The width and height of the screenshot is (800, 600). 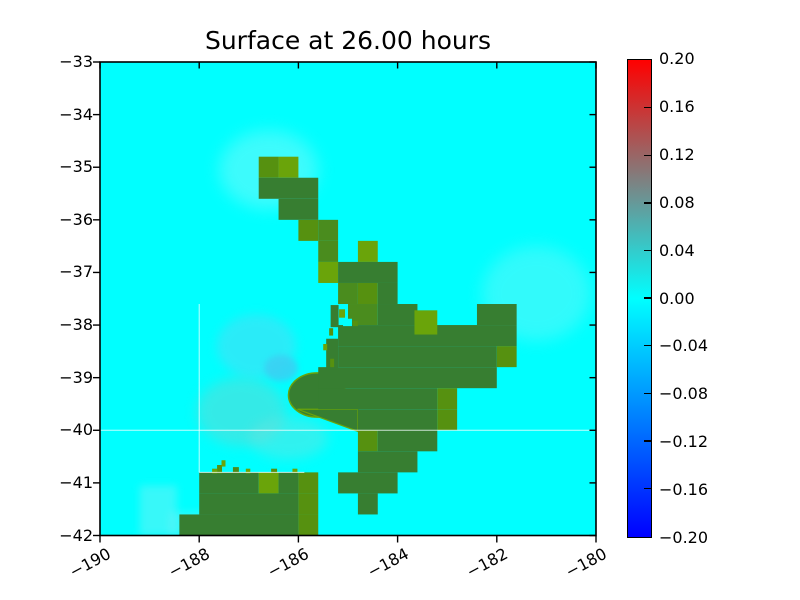 I want to click on colorbar-tick-label: 0.16, so click(x=677, y=106).